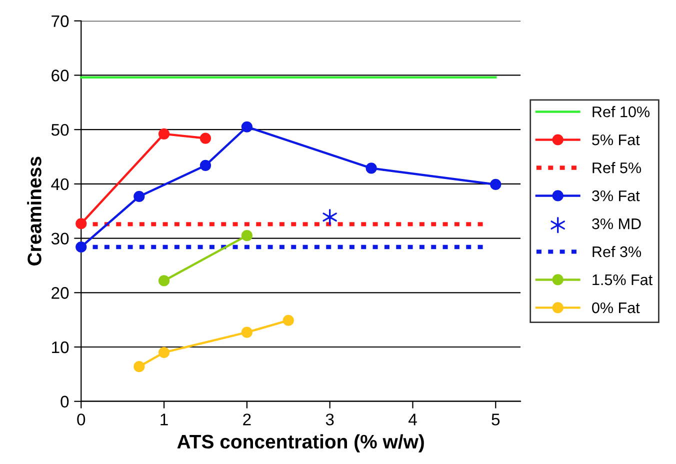 The height and width of the screenshot is (464, 676). What do you see at coordinates (247, 420) in the screenshot?
I see `x-tick-label: 2` at bounding box center [247, 420].